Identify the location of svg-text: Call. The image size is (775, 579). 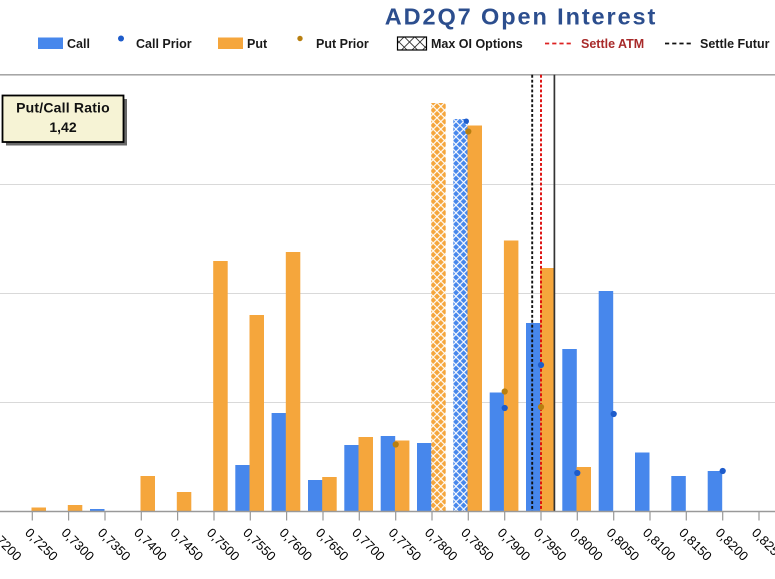
(78, 44).